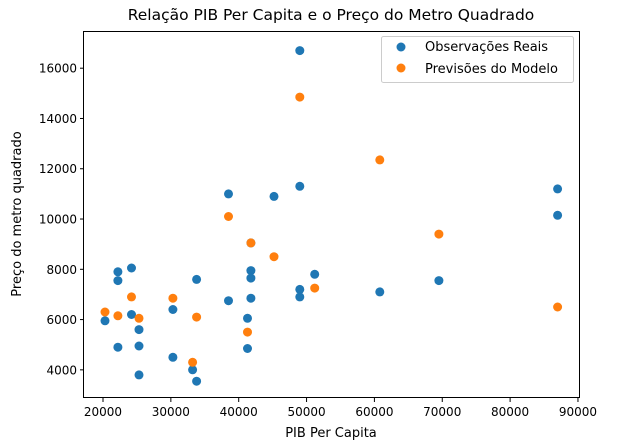  Describe the element at coordinates (61, 320) in the screenshot. I see `y-tick-label-1: 6000` at that location.